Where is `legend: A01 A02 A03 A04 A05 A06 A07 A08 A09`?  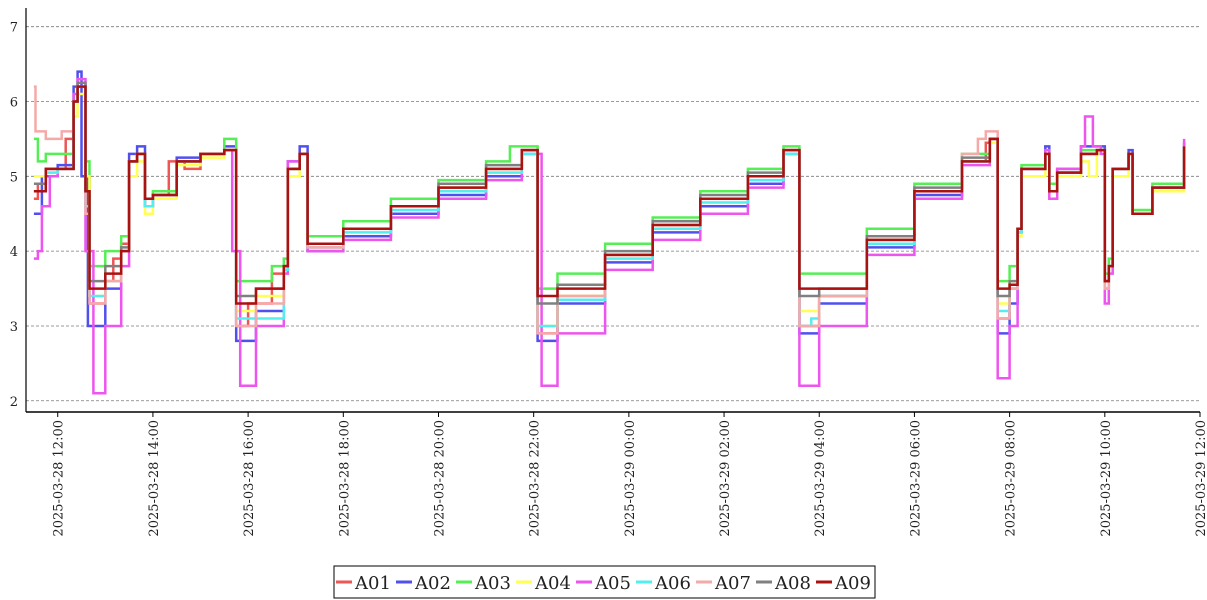 legend: A01 A02 A03 A04 A05 A06 A07 A08 A09 is located at coordinates (604, 582).